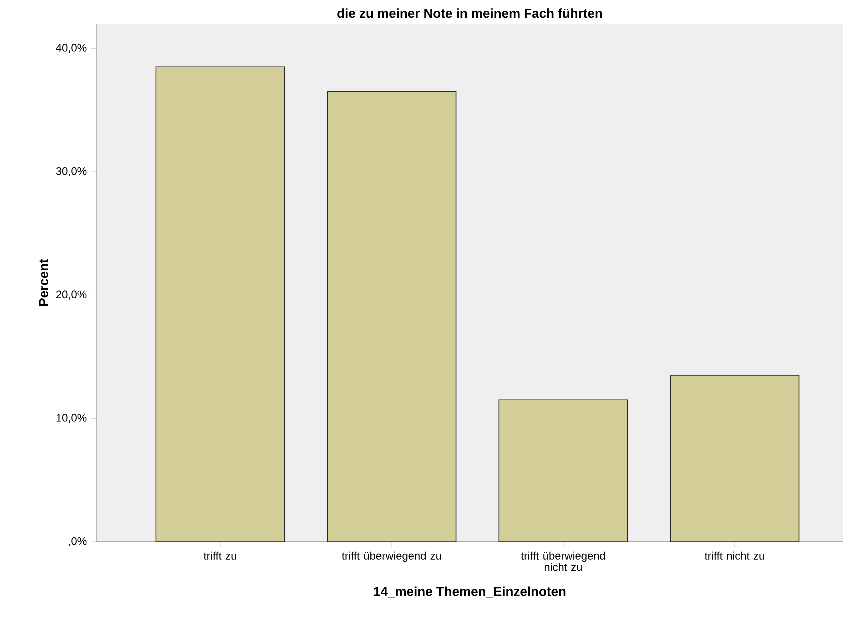  I want to click on y-tick-label: 10,0%, so click(71, 419).